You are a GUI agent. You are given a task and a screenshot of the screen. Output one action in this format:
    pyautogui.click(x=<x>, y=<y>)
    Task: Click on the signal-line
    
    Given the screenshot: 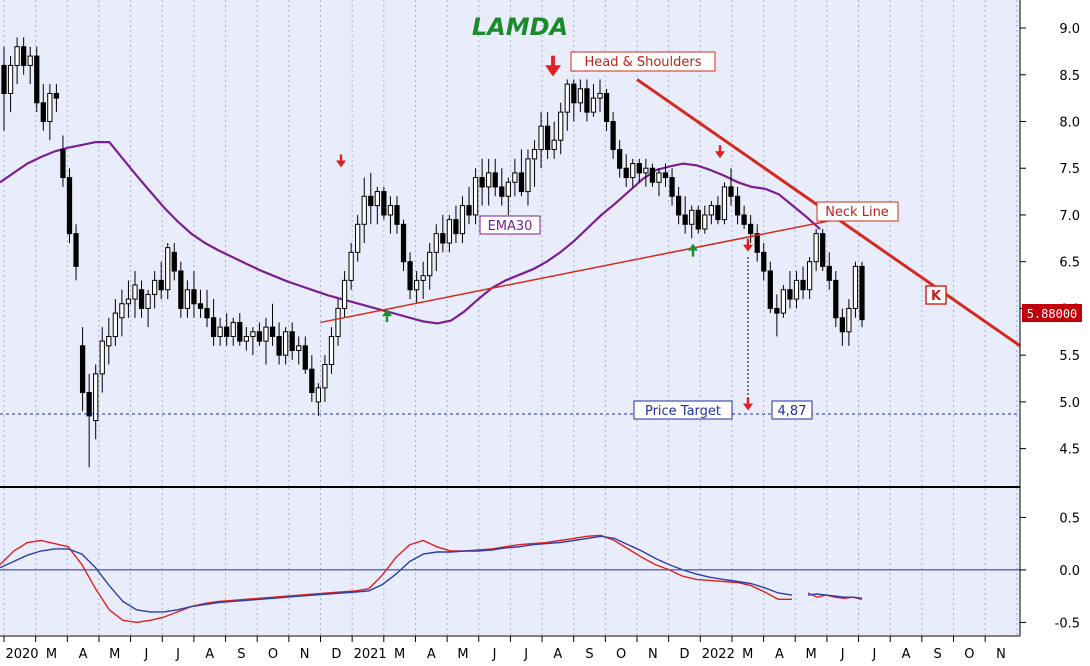 What is the action you would take?
    pyautogui.click(x=396, y=574)
    